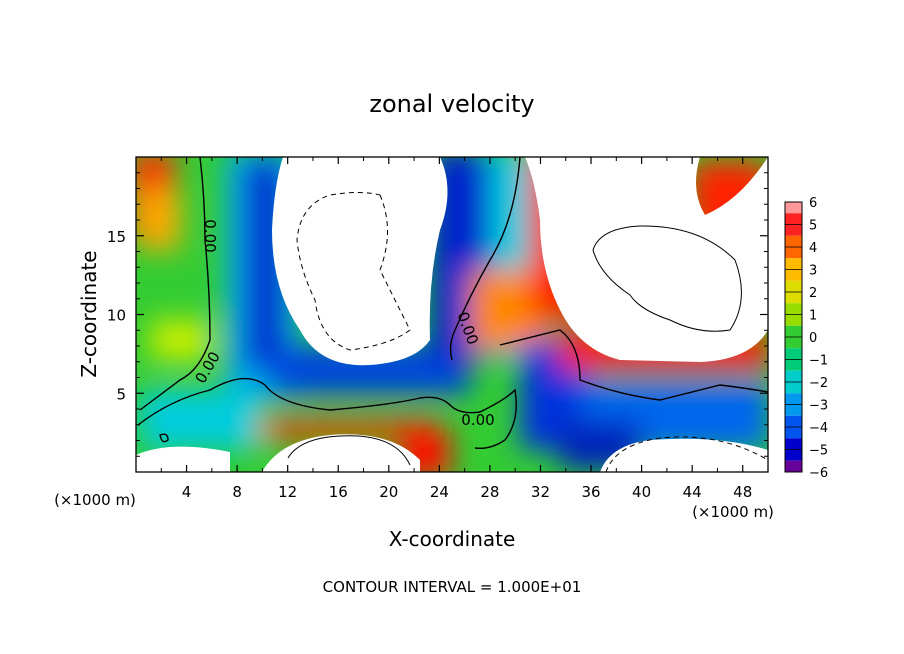 Image resolution: width=904 pixels, height=654 pixels. What do you see at coordinates (485, 259) in the screenshot?
I see `contour-zero-upper` at bounding box center [485, 259].